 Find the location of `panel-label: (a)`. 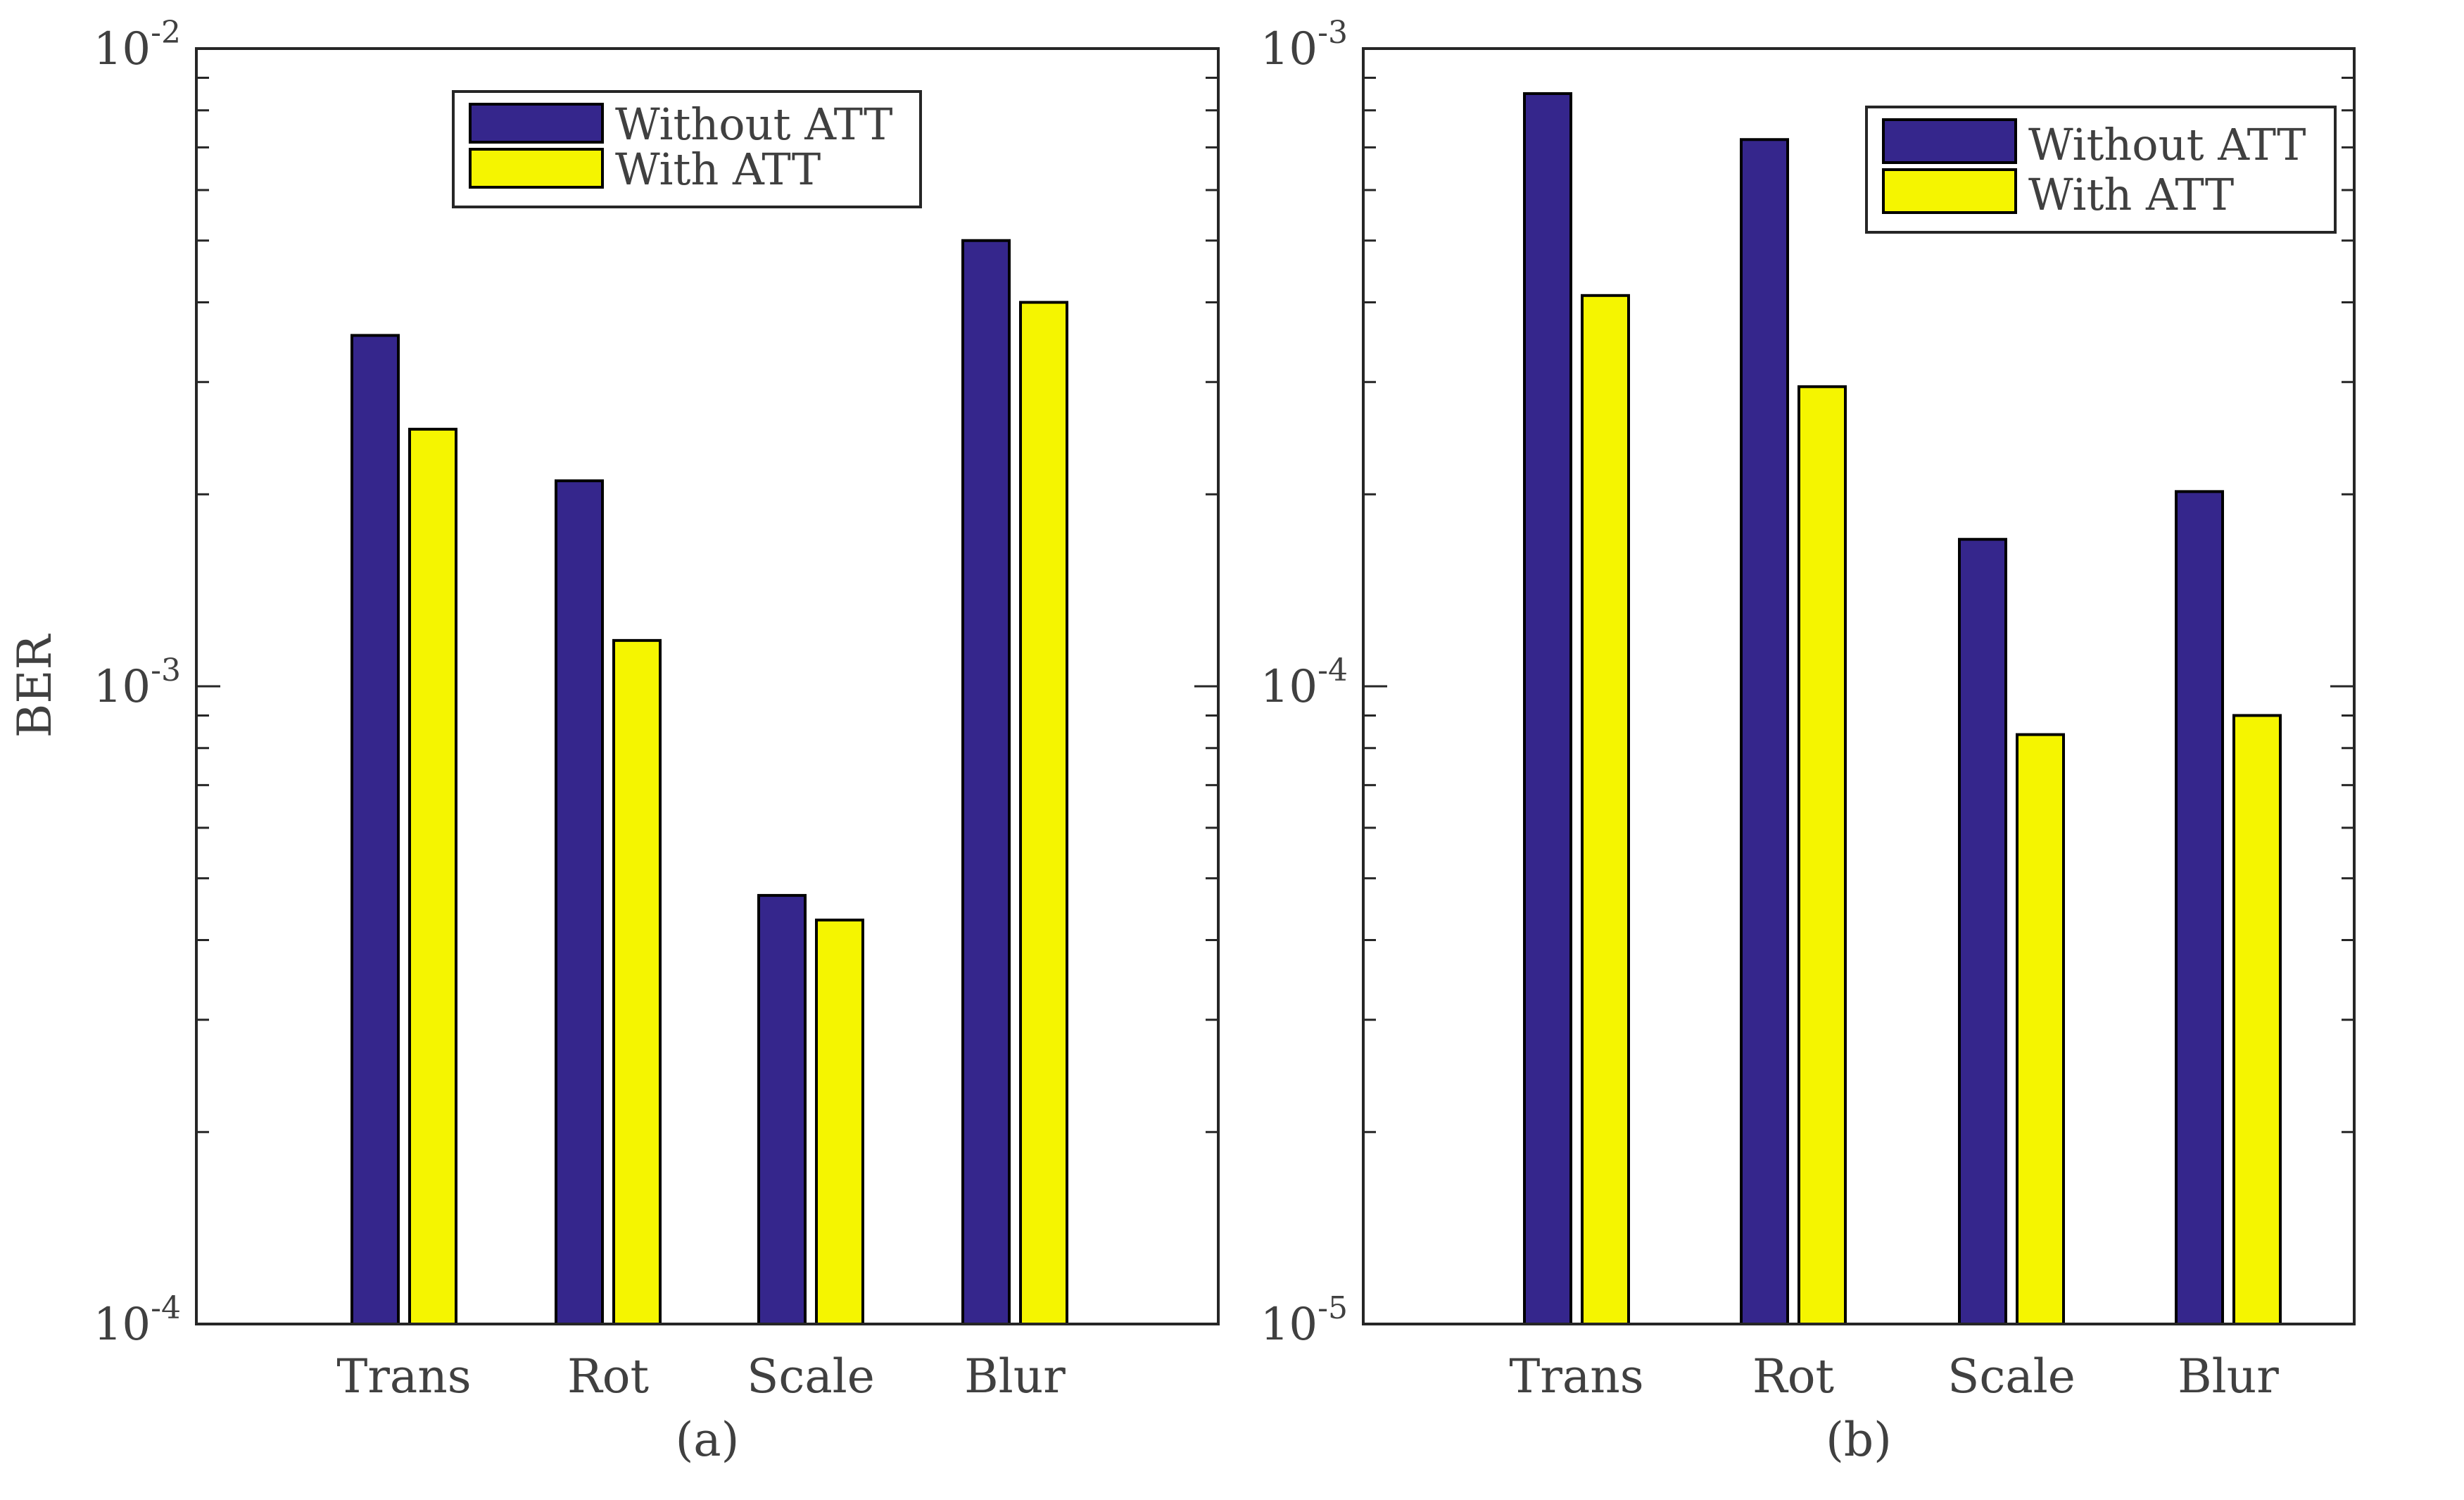

panel-label: (a) is located at coordinates (708, 1440).